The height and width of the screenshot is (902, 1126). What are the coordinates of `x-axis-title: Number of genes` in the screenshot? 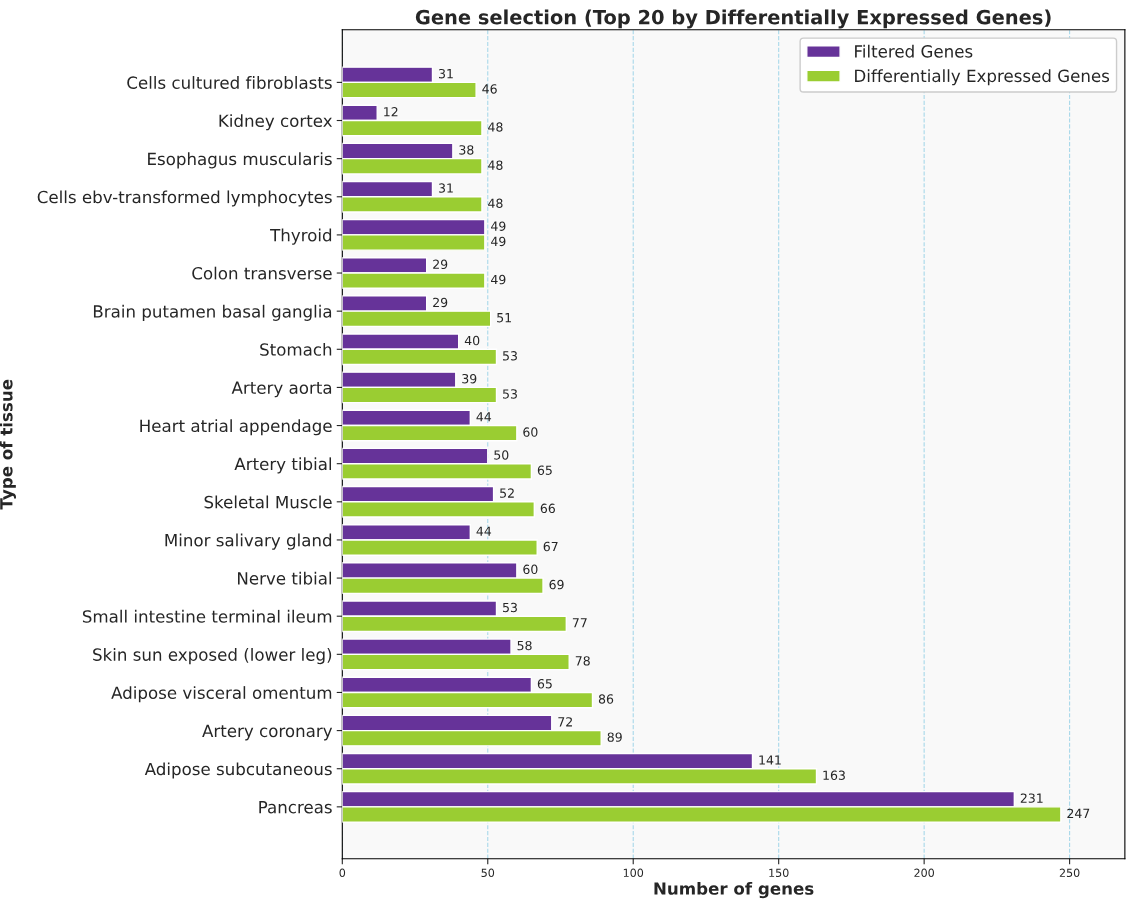 It's located at (734, 890).